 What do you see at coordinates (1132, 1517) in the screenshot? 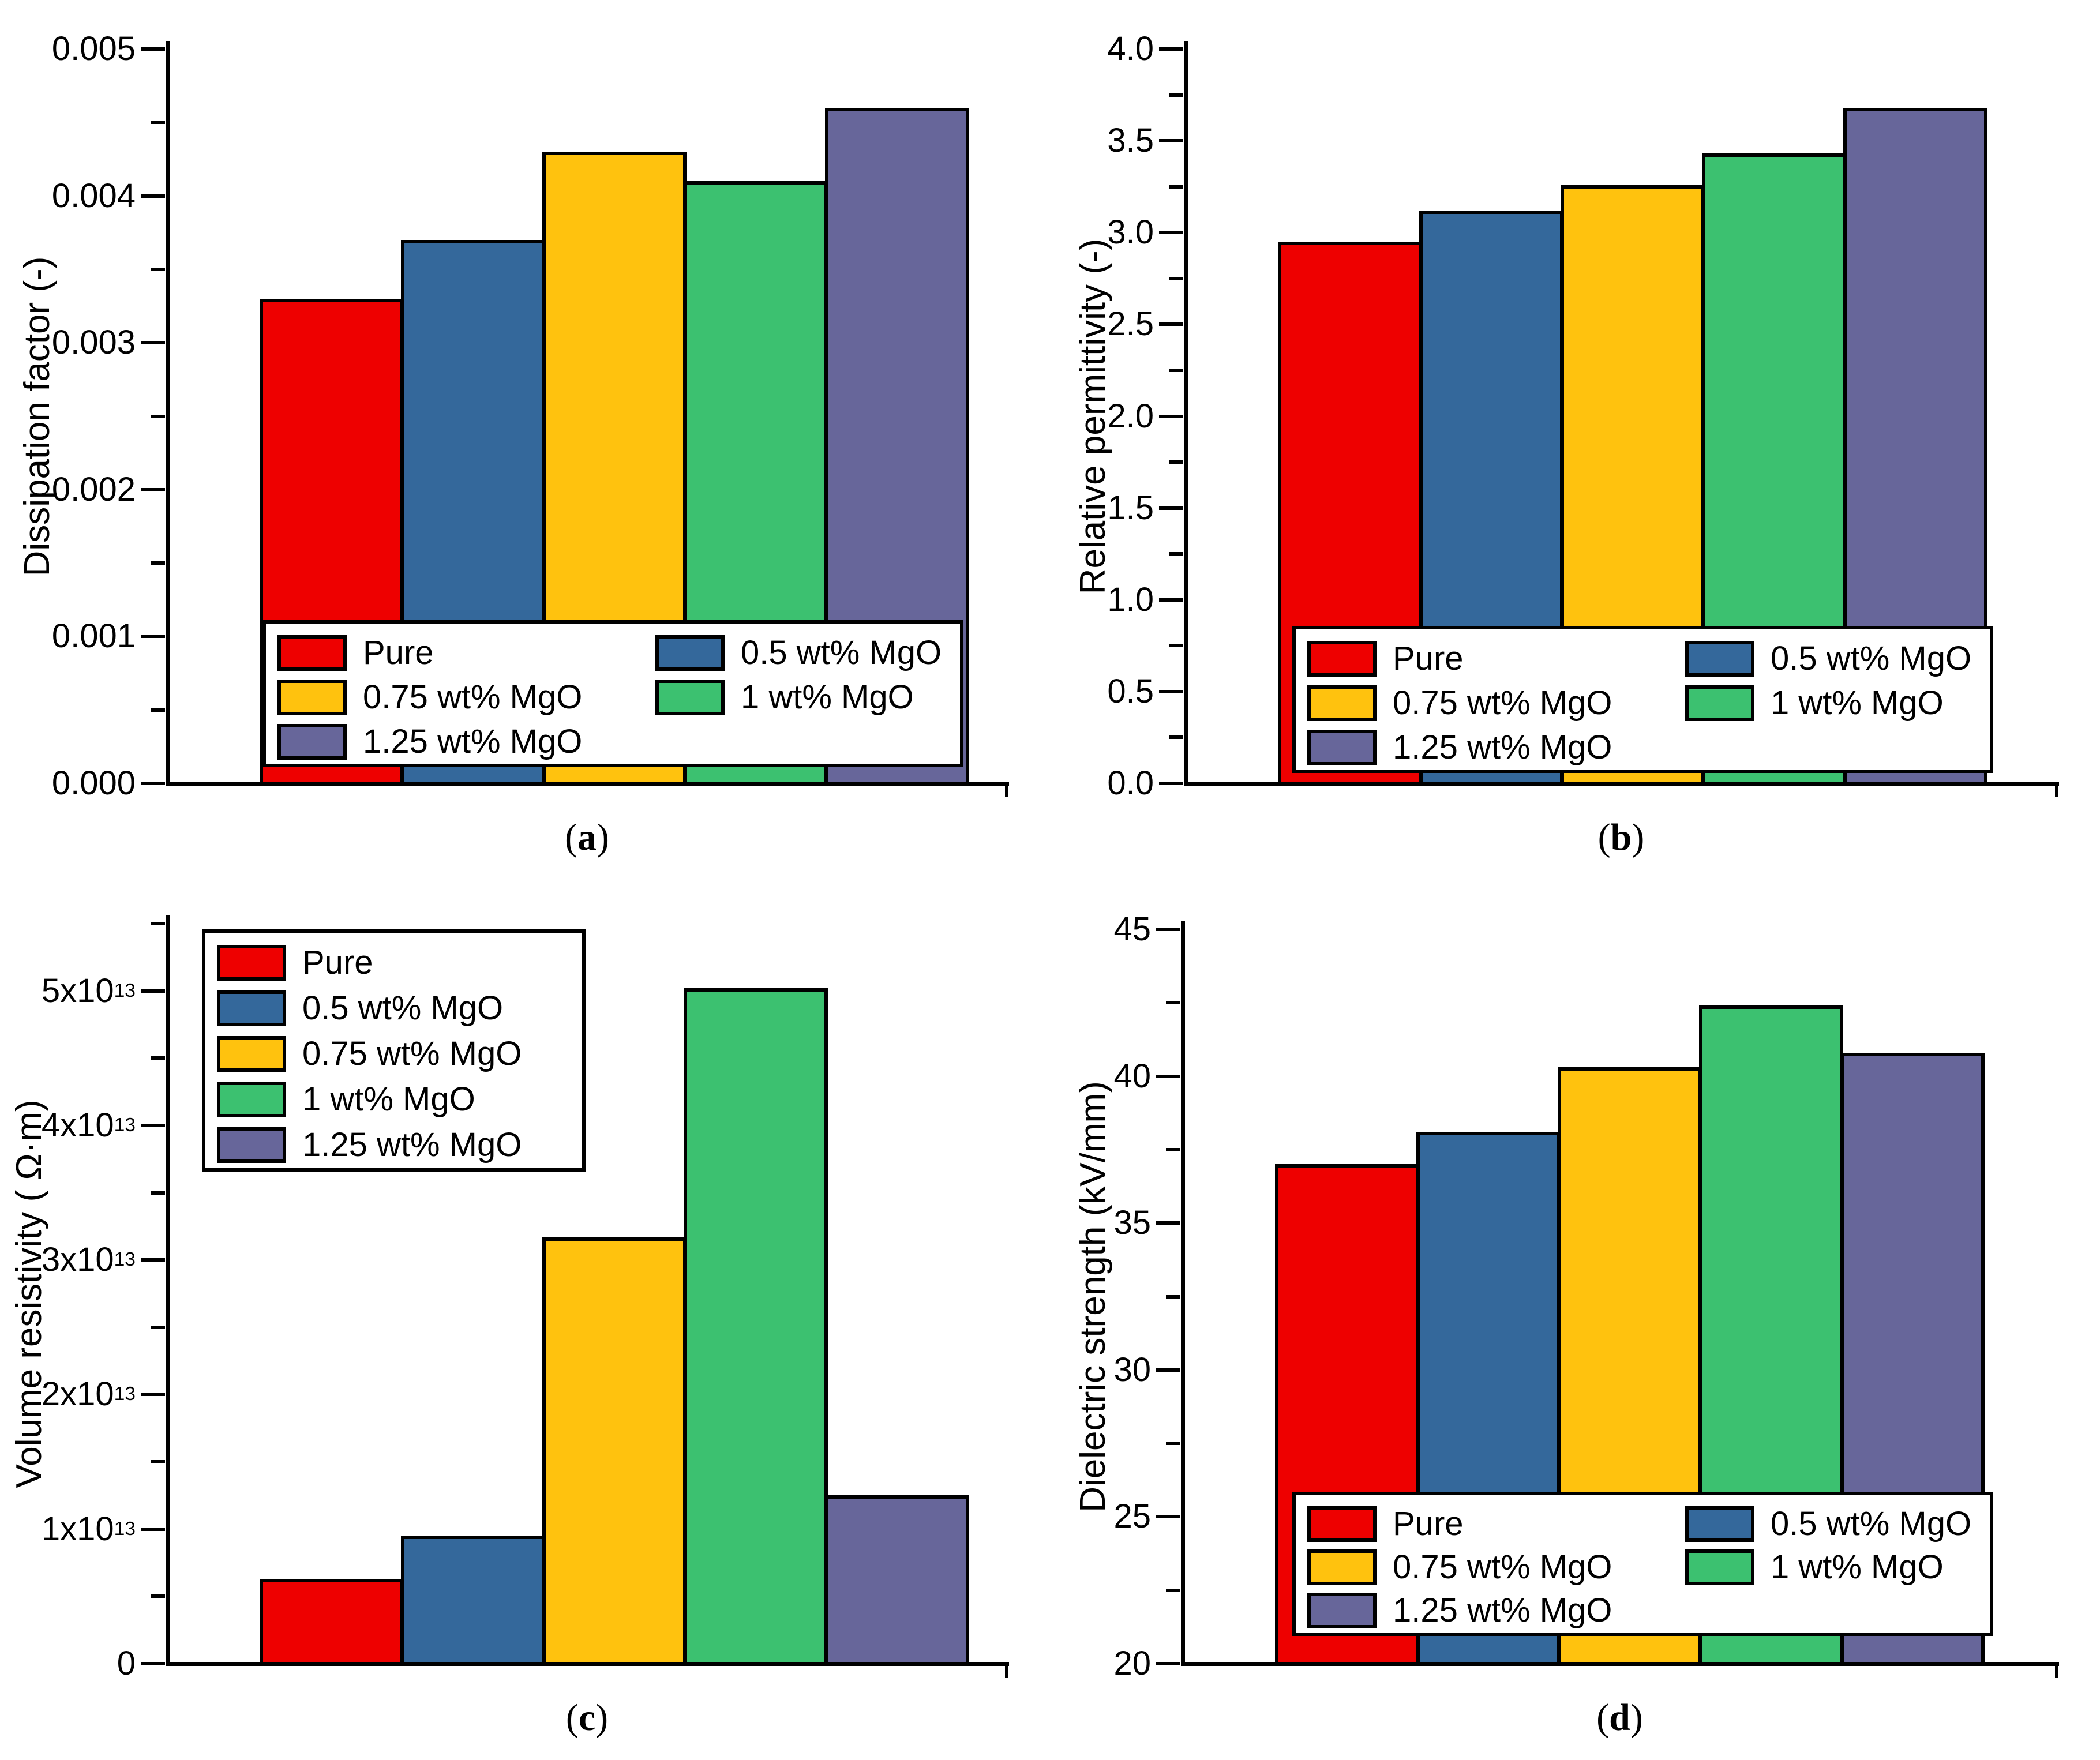
I see `y-tick-label: 25` at bounding box center [1132, 1517].